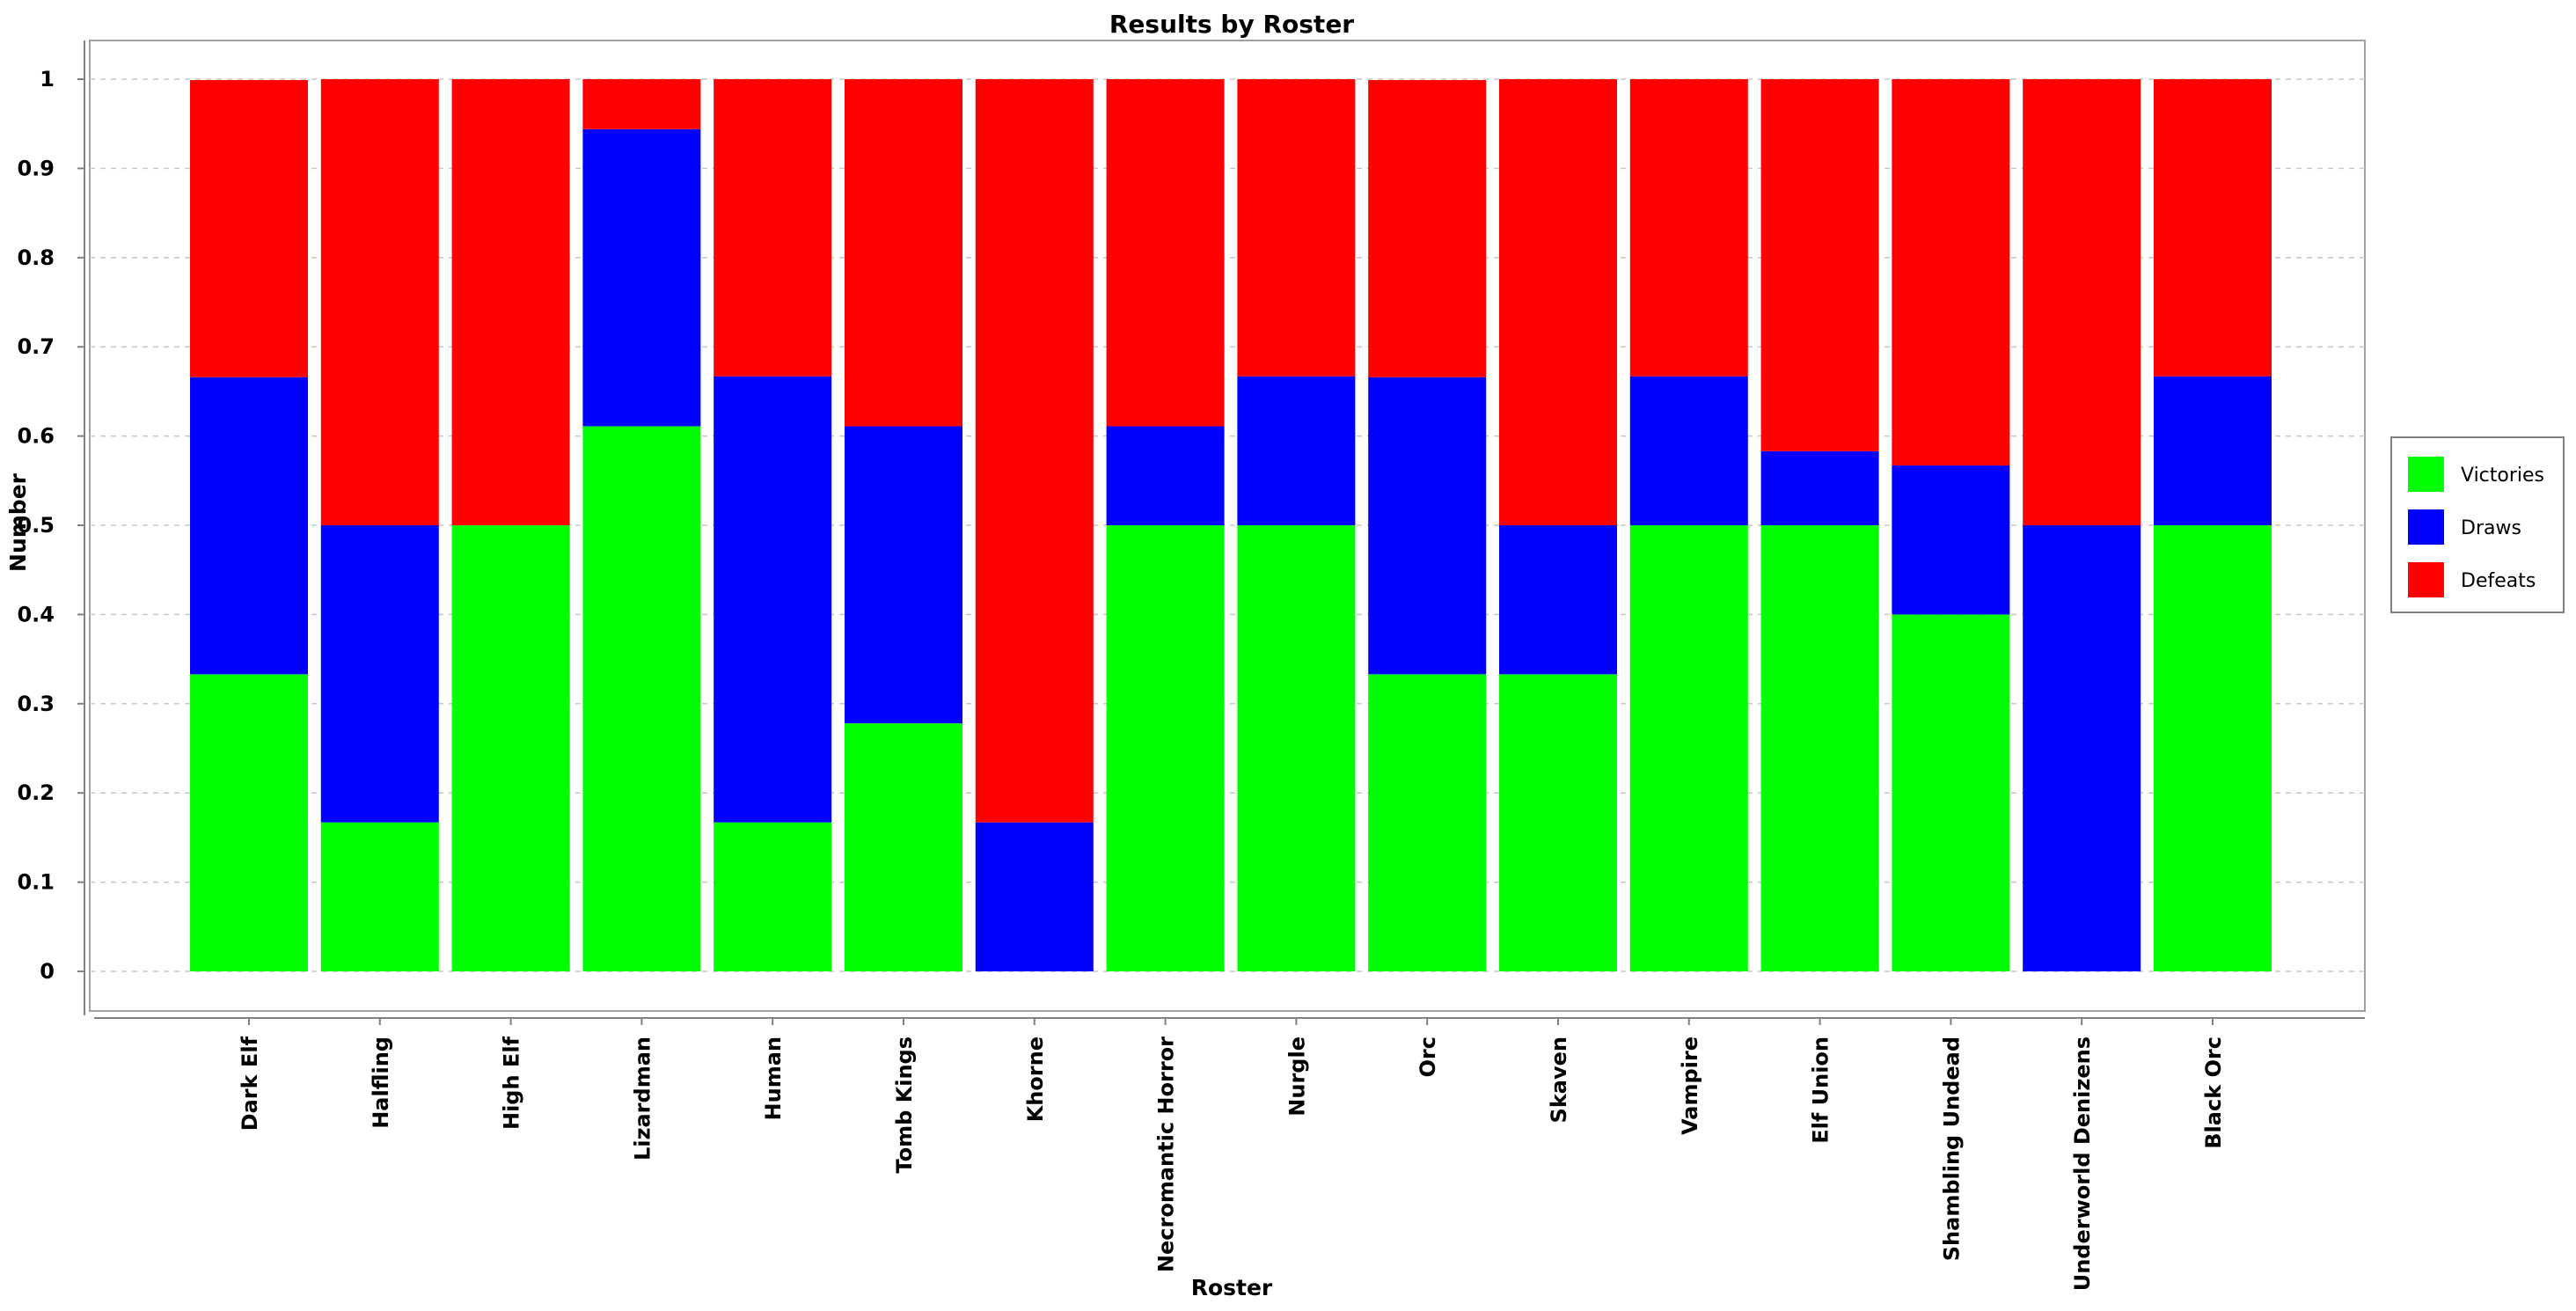 This screenshot has height=1311, width=2576. Describe the element at coordinates (904, 1105) in the screenshot. I see `x-tick-label: Tomb Kings` at that location.